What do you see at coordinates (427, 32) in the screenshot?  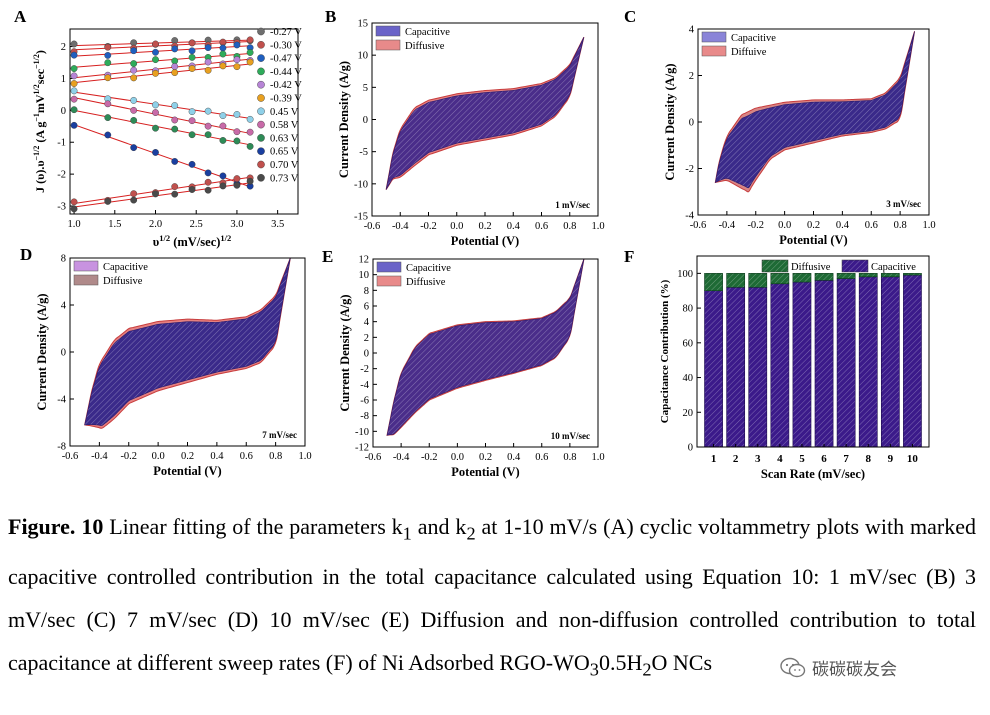 I see `legend-label: Capacitive` at bounding box center [427, 32].